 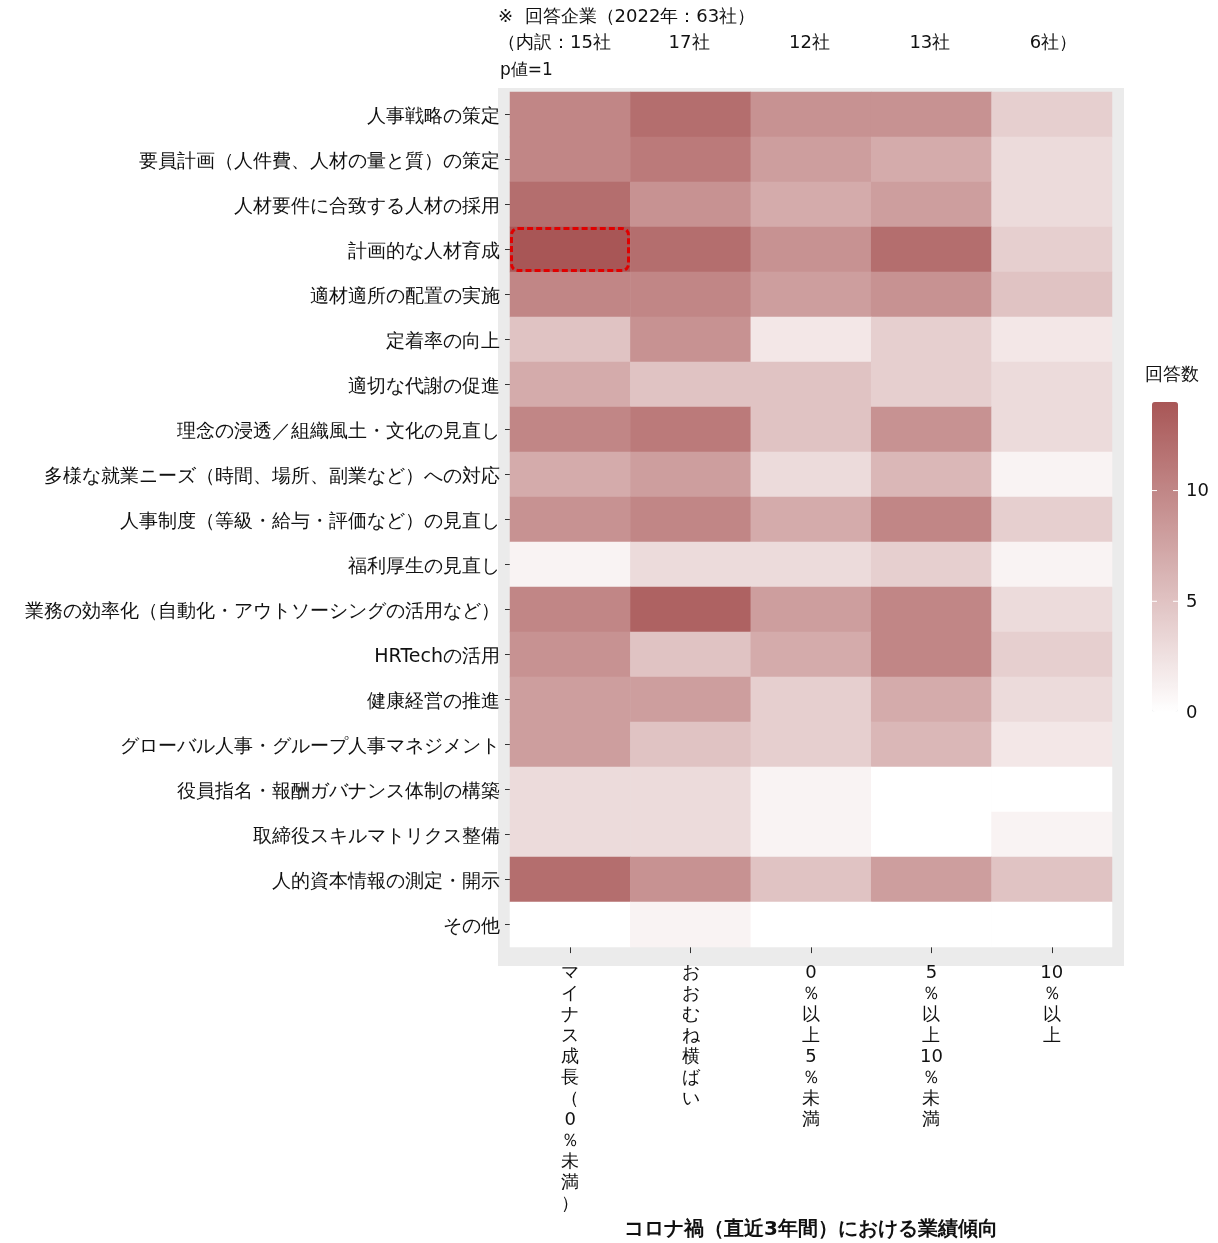 What do you see at coordinates (437, 654) in the screenshot?
I see `y-tick-label: HRTechの活用` at bounding box center [437, 654].